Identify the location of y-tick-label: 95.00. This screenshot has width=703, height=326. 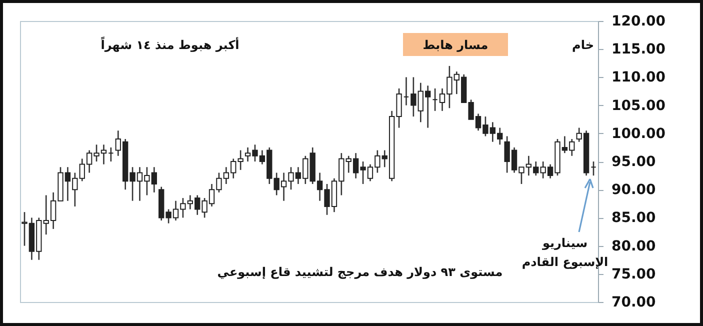
(634, 162).